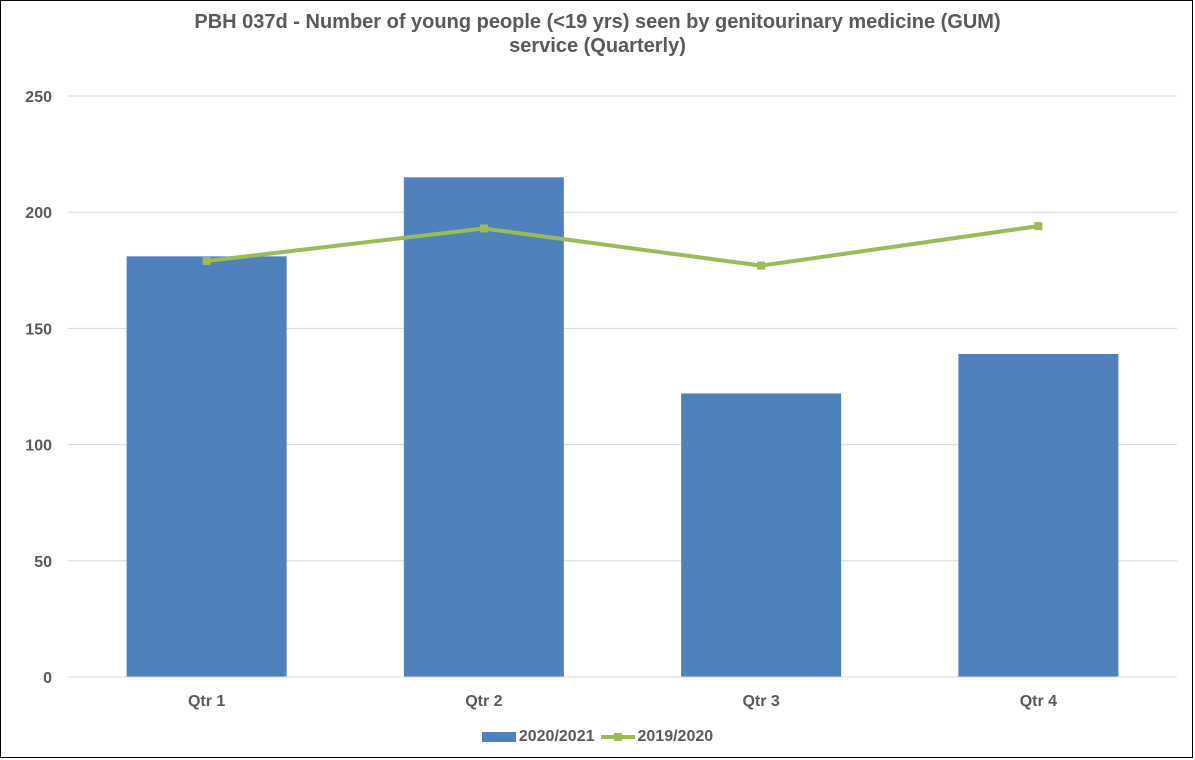  I want to click on legend-item-bar-series: 2020/2021, so click(538, 737).